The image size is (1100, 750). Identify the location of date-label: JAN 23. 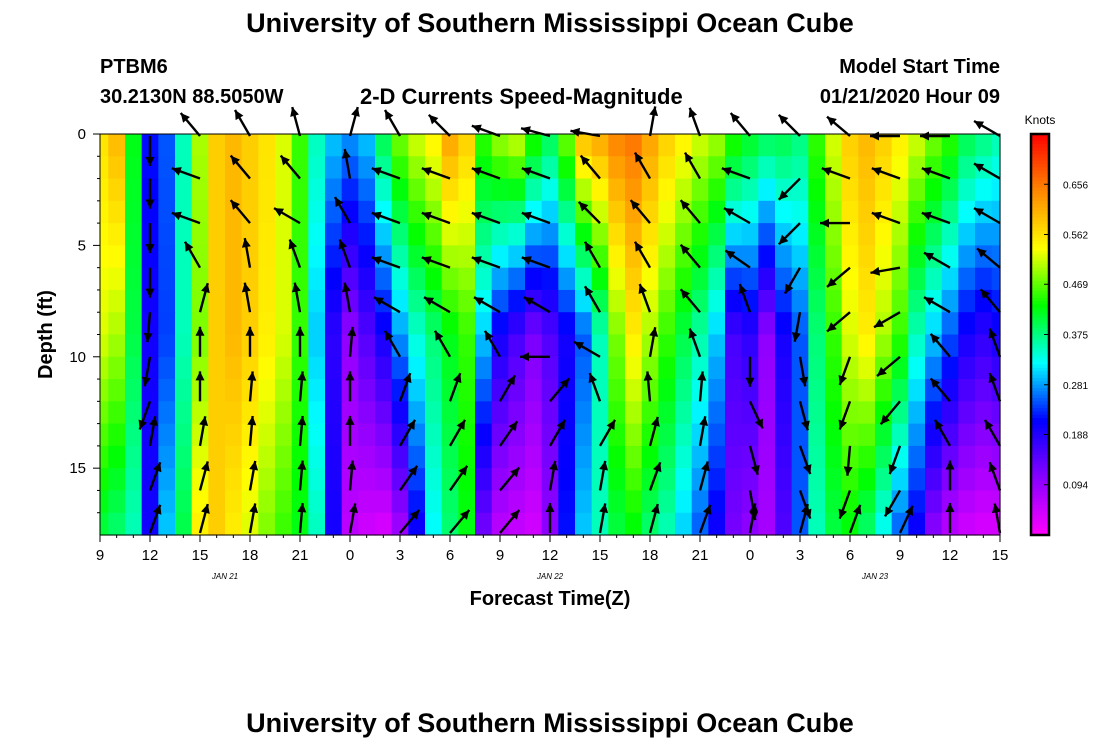
(875, 576).